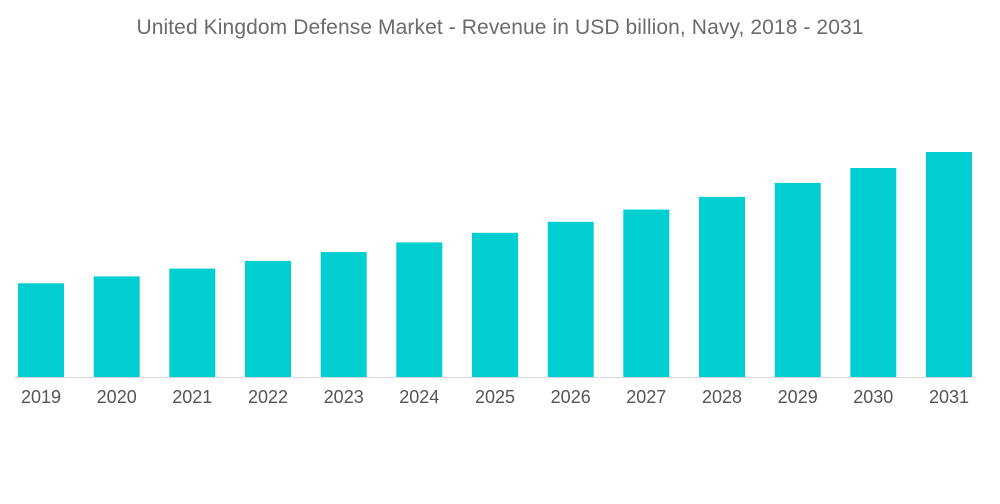 This screenshot has height=504, width=1000. What do you see at coordinates (646, 293) in the screenshot?
I see `bar-2027` at bounding box center [646, 293].